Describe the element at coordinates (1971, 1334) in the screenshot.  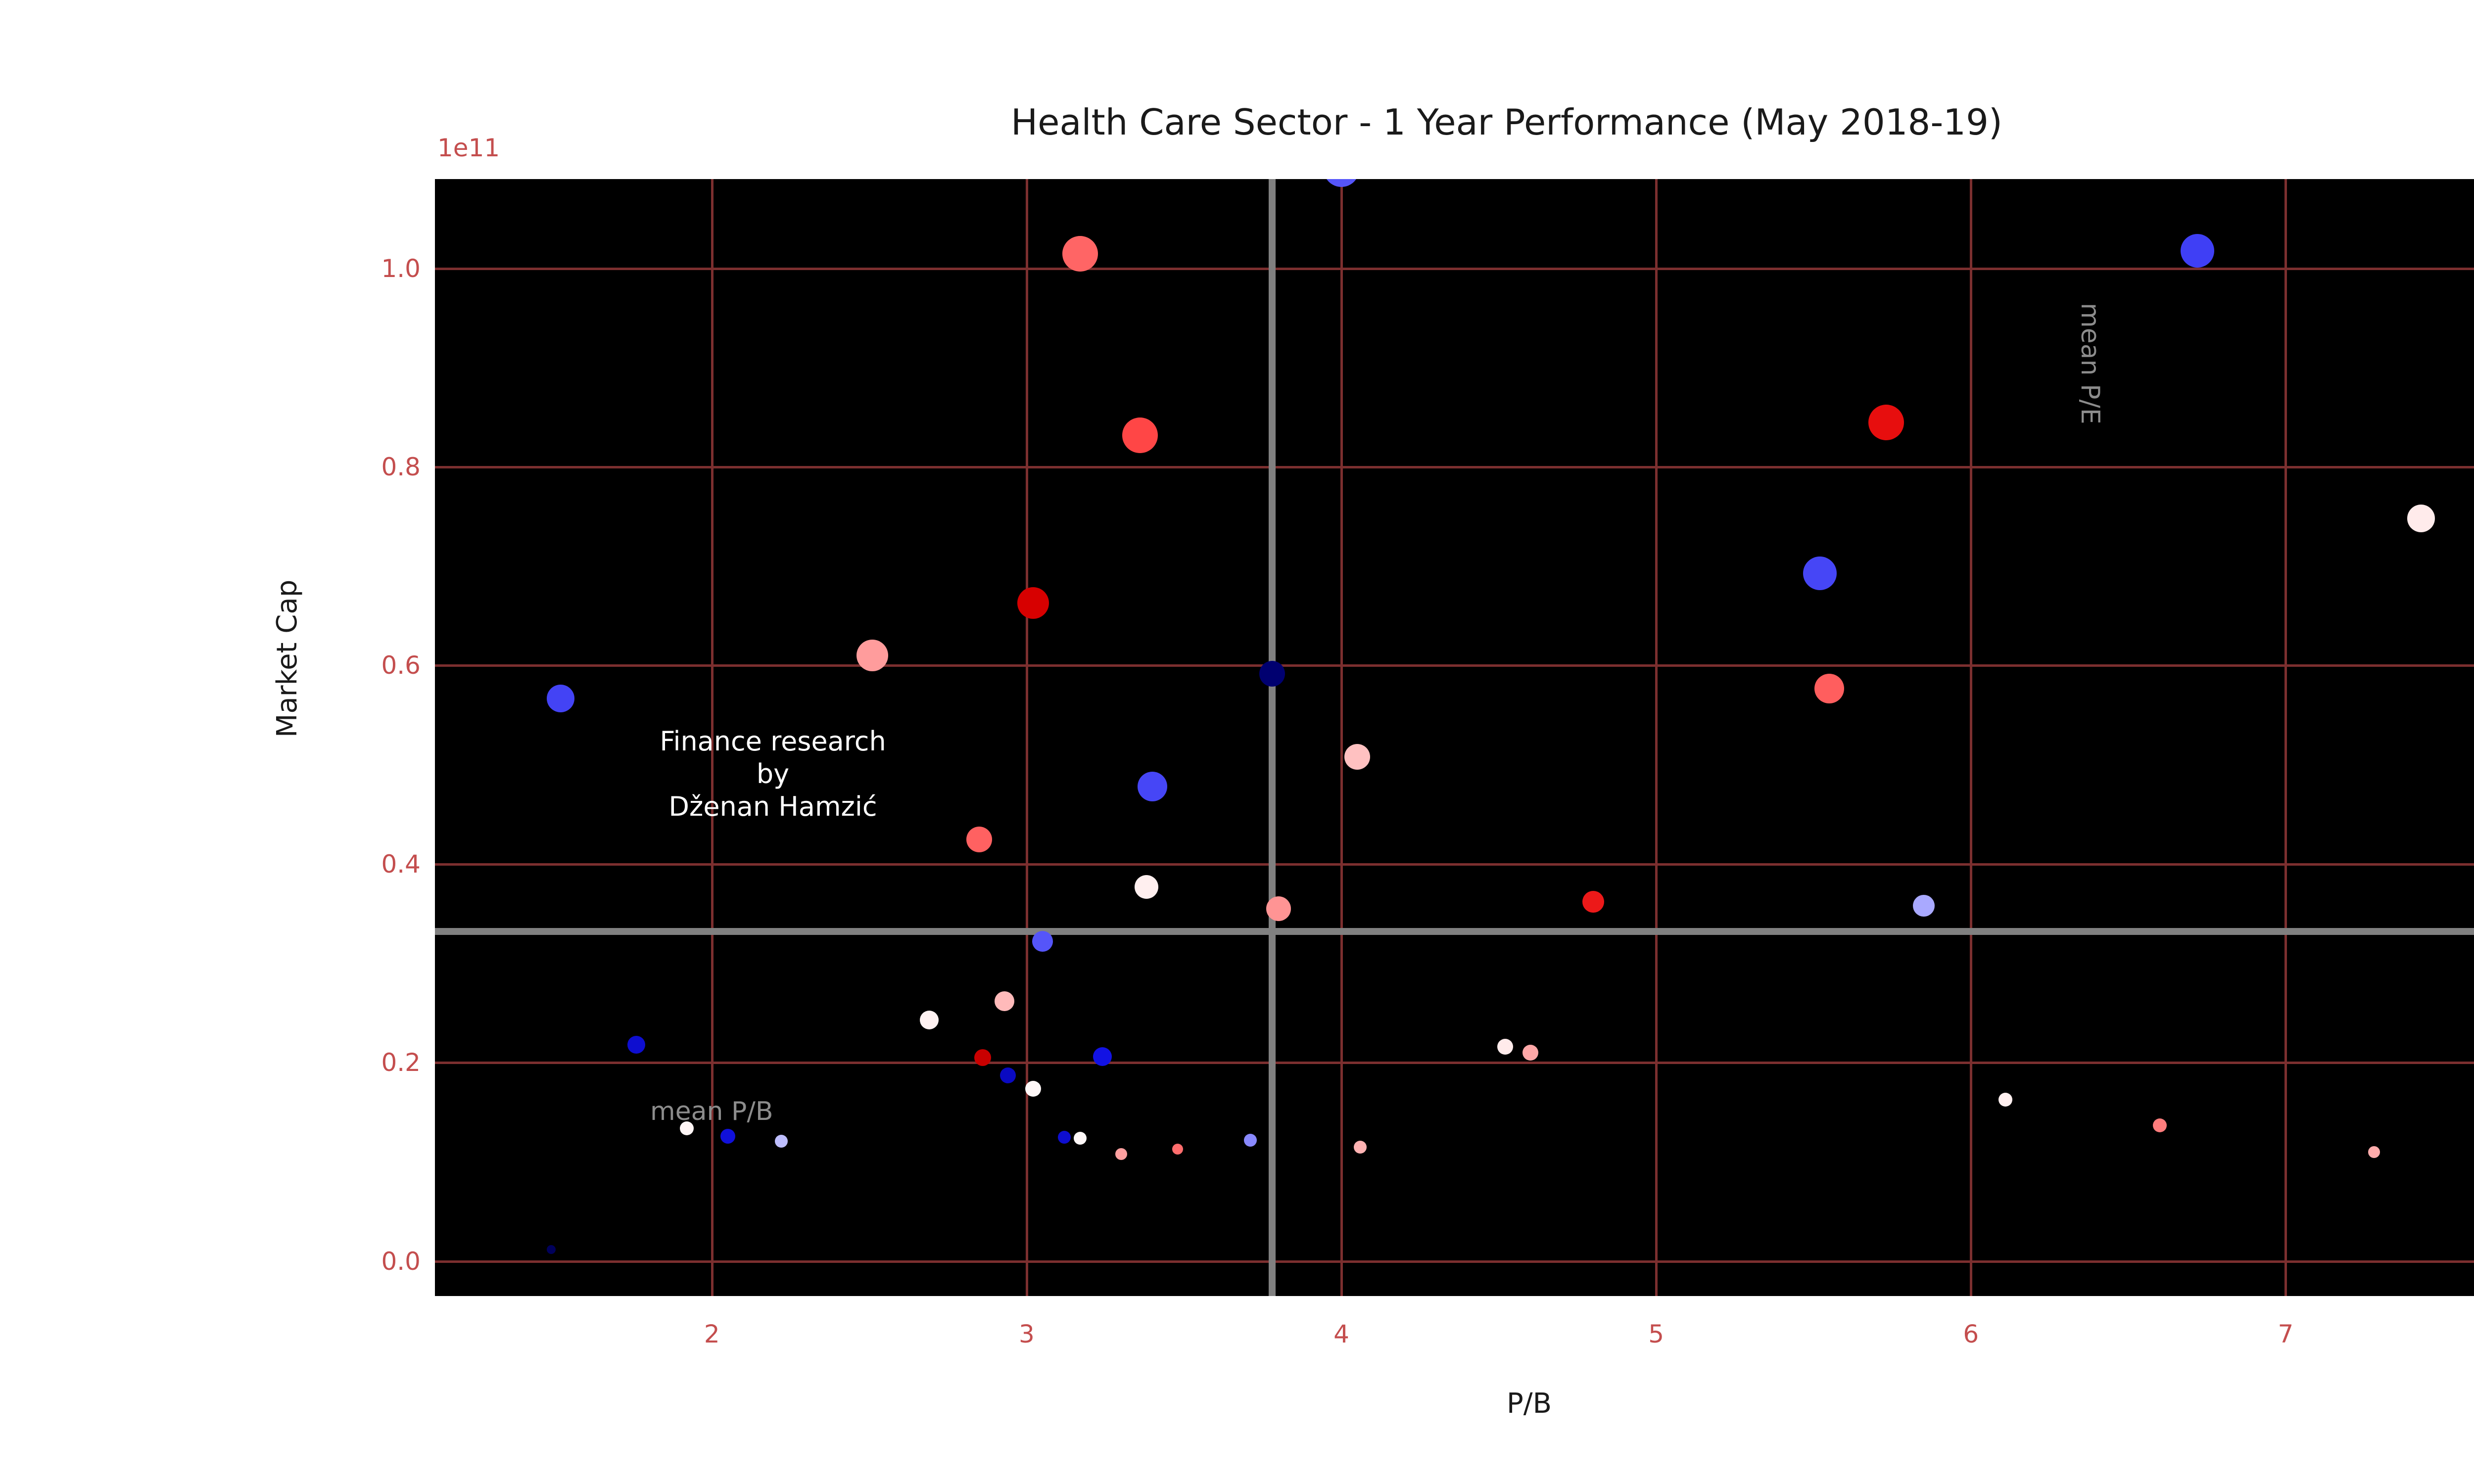
I see `x-axis-tick-label: 6` at that location.